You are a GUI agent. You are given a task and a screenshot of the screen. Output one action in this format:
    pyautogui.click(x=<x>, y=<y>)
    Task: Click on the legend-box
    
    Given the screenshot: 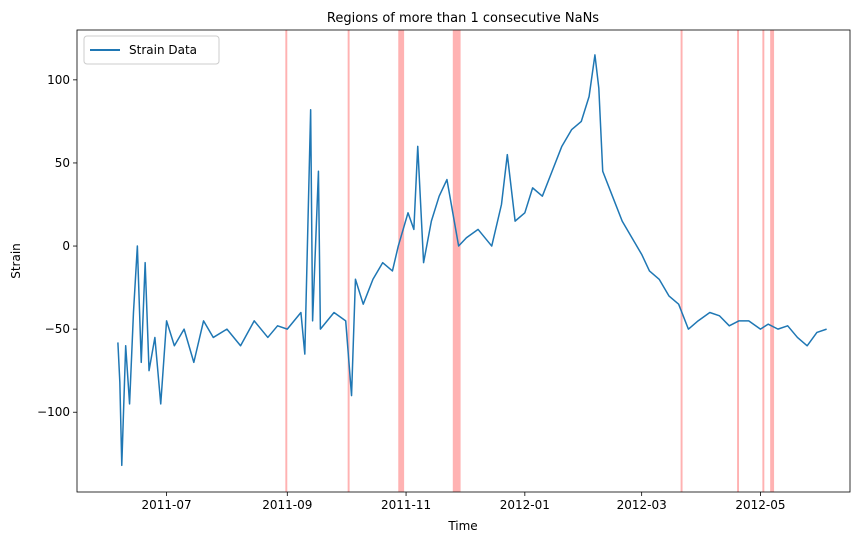 What is the action you would take?
    pyautogui.click(x=151, y=50)
    